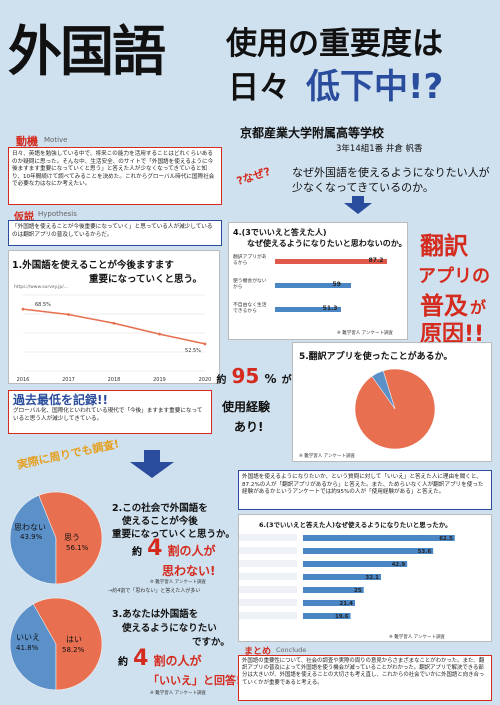 The height and width of the screenshot is (705, 500). I want to click on motive-label-en: Motive, so click(56, 140).